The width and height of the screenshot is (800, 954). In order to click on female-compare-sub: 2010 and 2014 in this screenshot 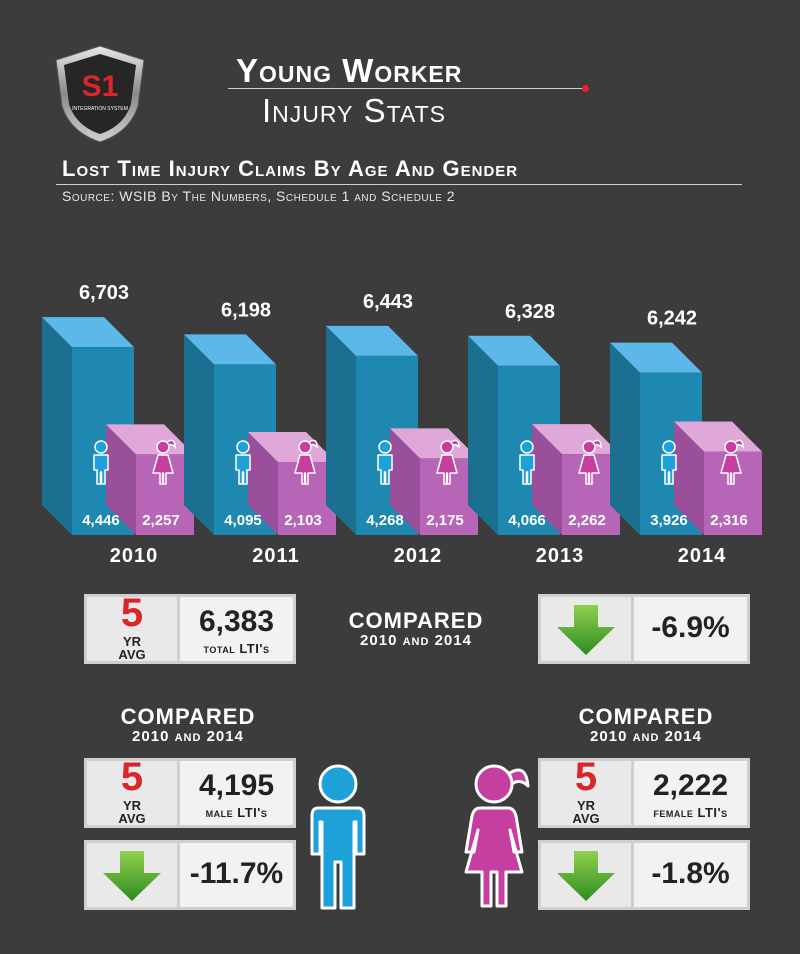, I will do `click(646, 736)`.